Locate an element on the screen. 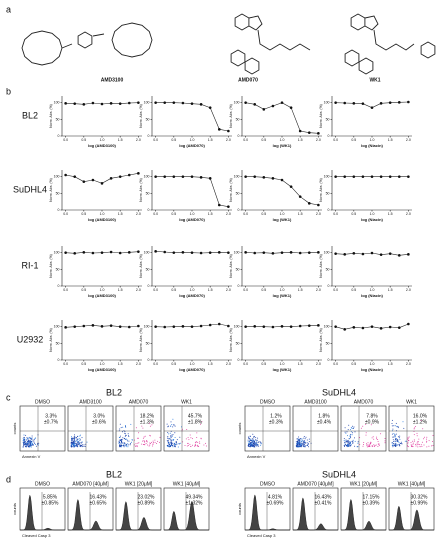  y-tick-label: 0 is located at coordinates (329, 210).